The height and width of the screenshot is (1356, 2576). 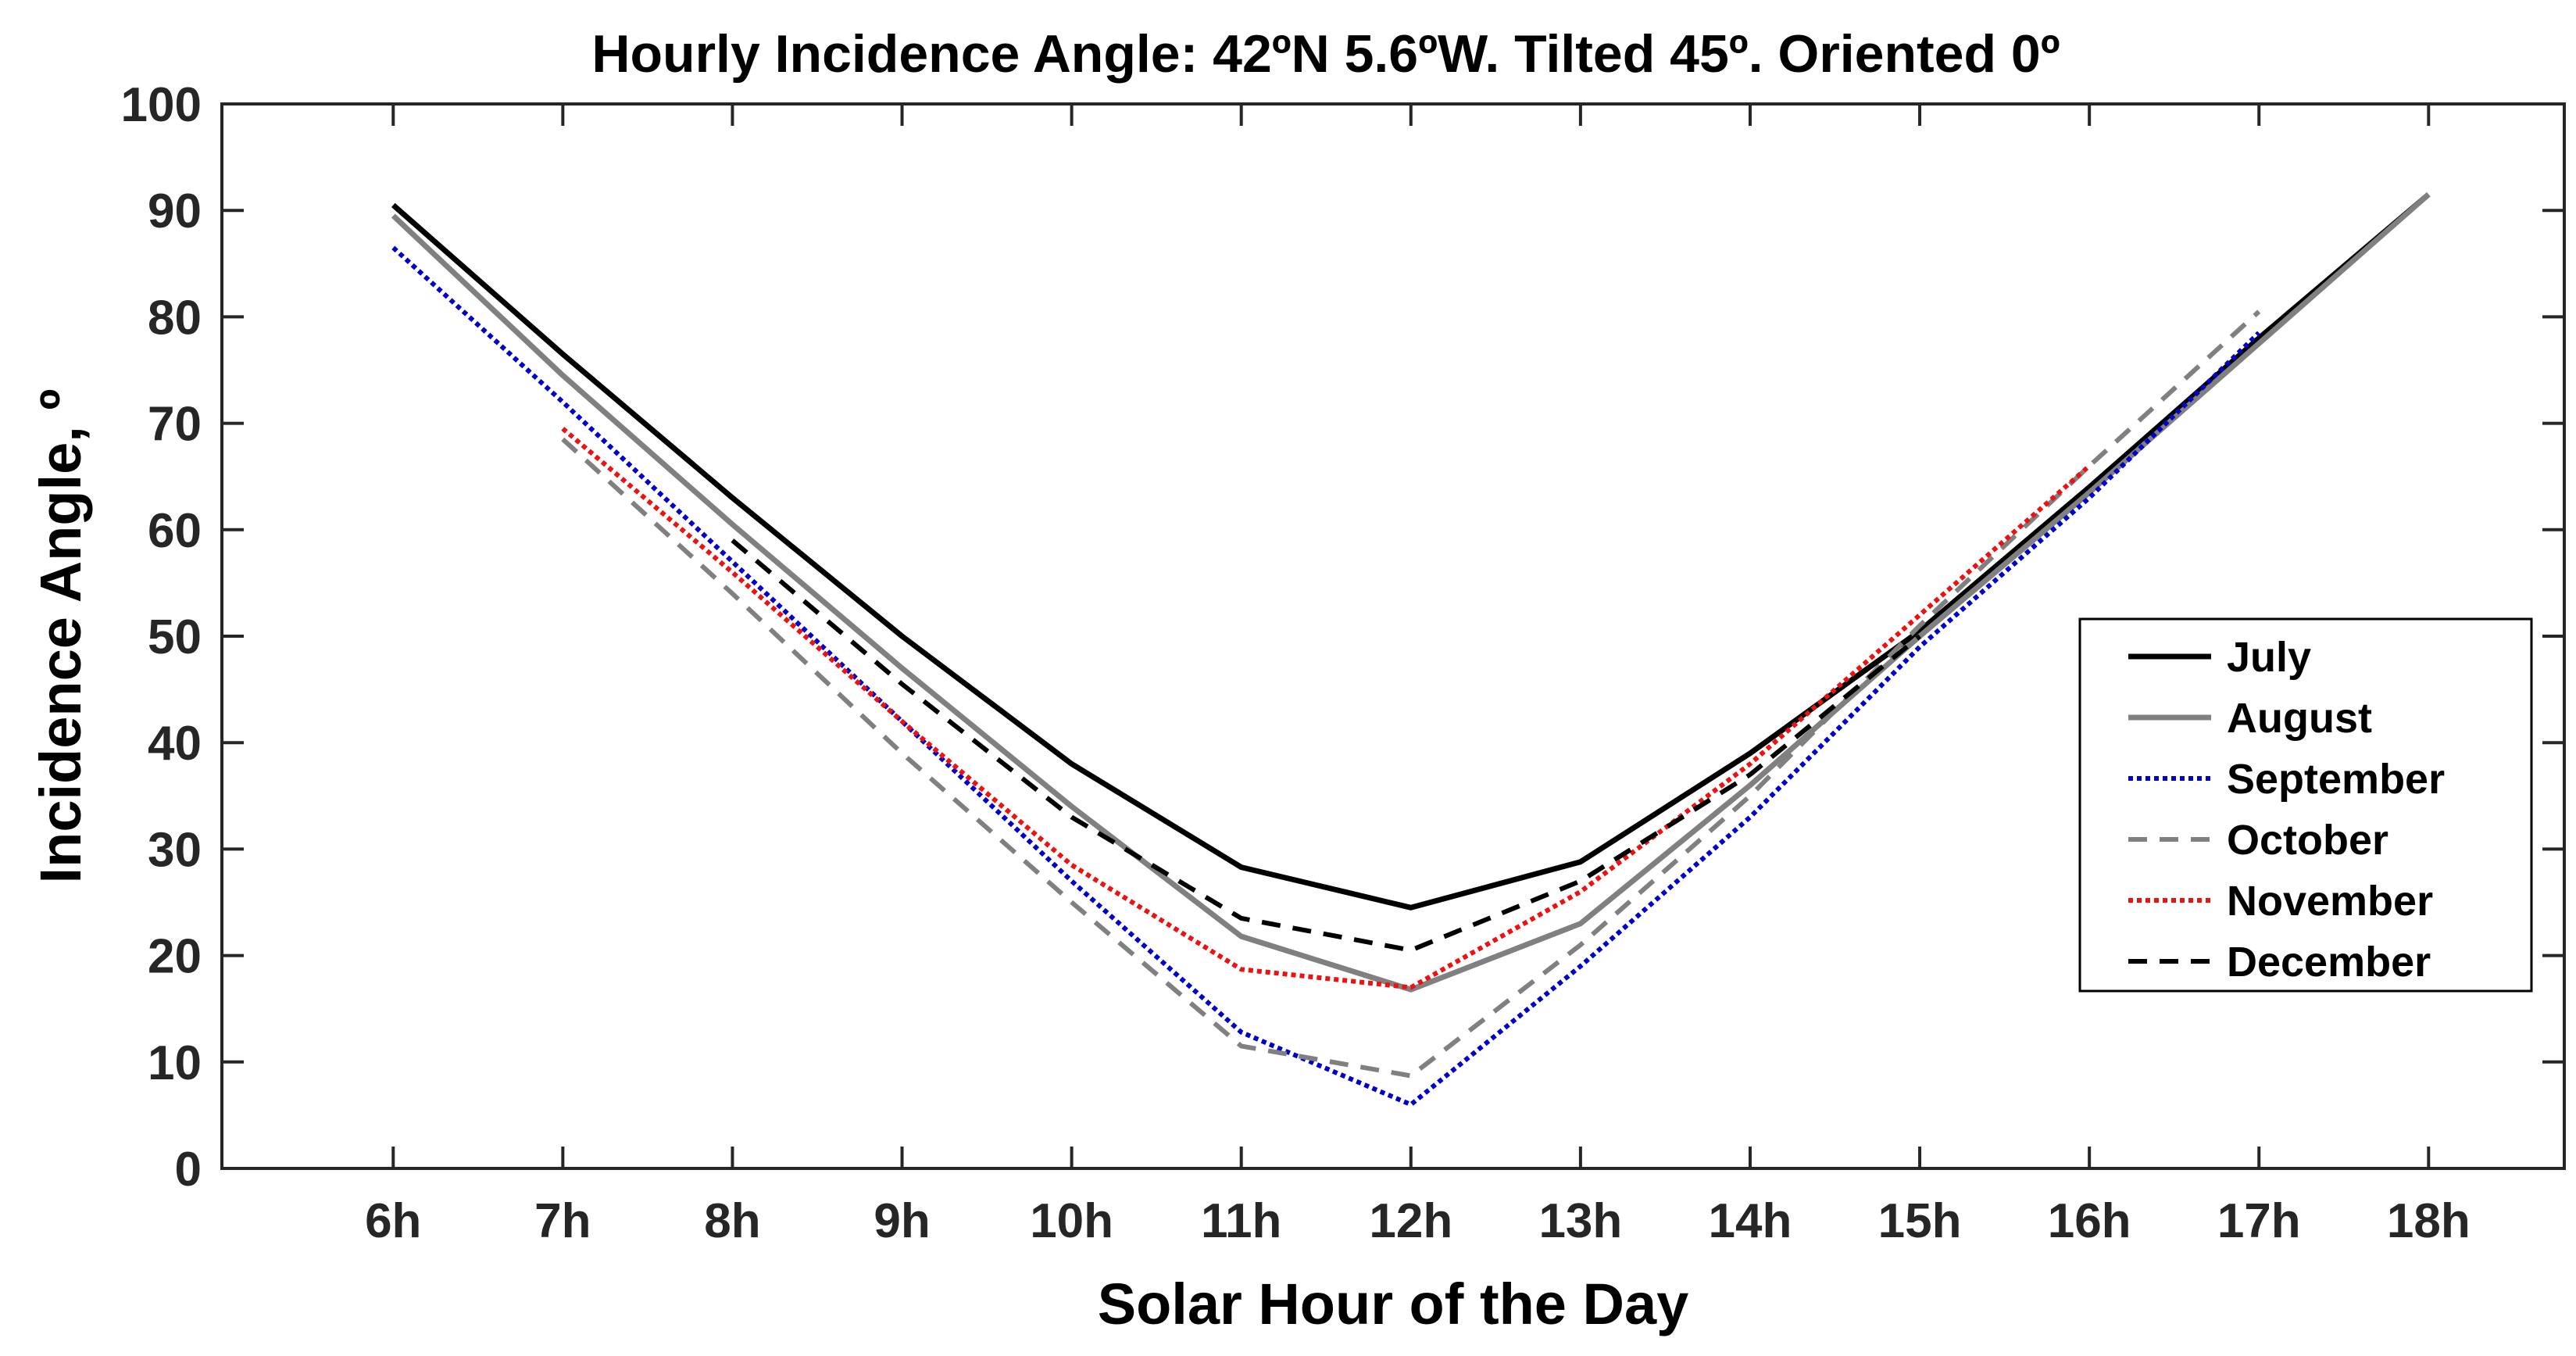 What do you see at coordinates (2329, 963) in the screenshot?
I see `legend-label-december: December` at bounding box center [2329, 963].